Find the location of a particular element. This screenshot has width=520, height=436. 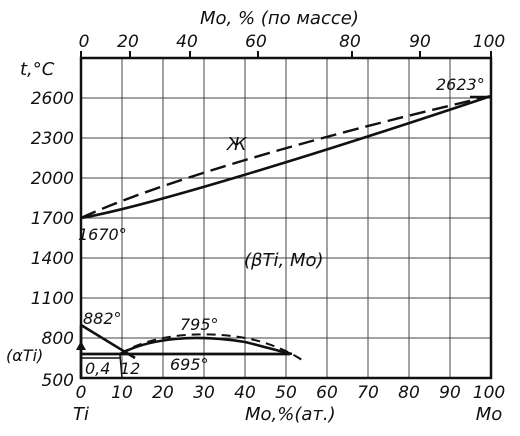

top-tick: 40 is located at coordinates (187, 42).